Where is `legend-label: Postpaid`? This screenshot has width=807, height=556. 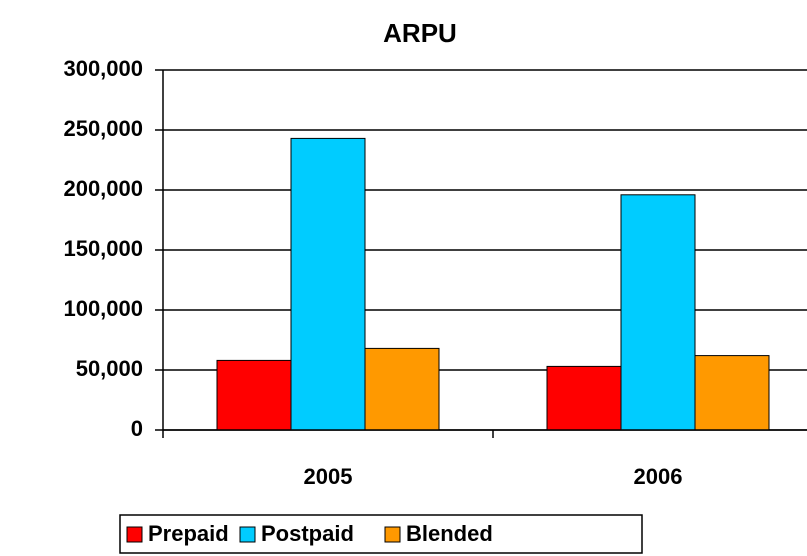 legend-label: Postpaid is located at coordinates (307, 533).